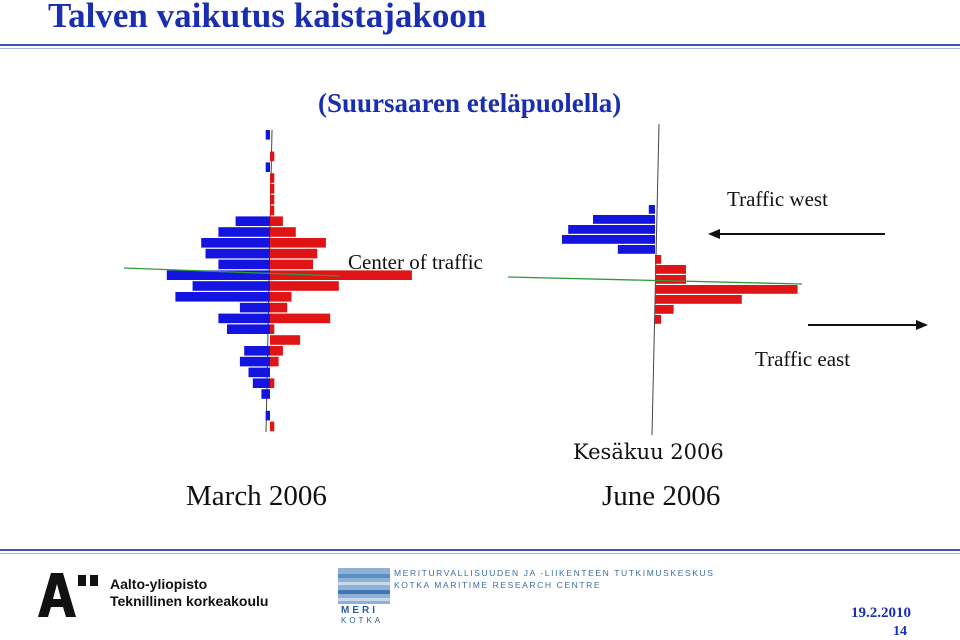 The image size is (960, 640). What do you see at coordinates (480, 550) in the screenshot?
I see `footer-rule` at bounding box center [480, 550].